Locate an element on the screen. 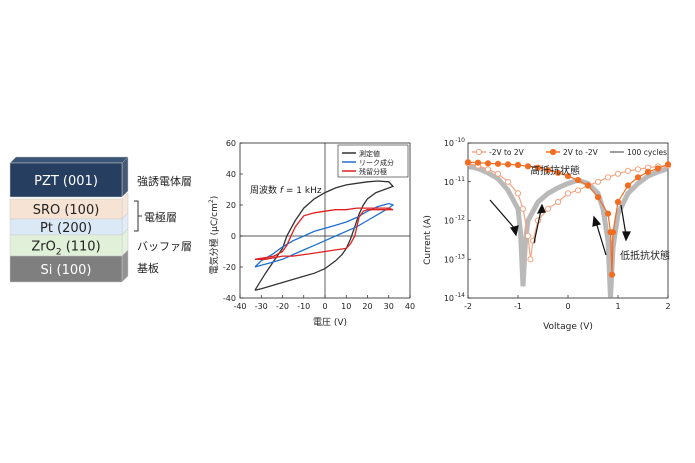 The height and width of the screenshot is (463, 695). layer-0: PZT (001) is located at coordinates (69, 177).